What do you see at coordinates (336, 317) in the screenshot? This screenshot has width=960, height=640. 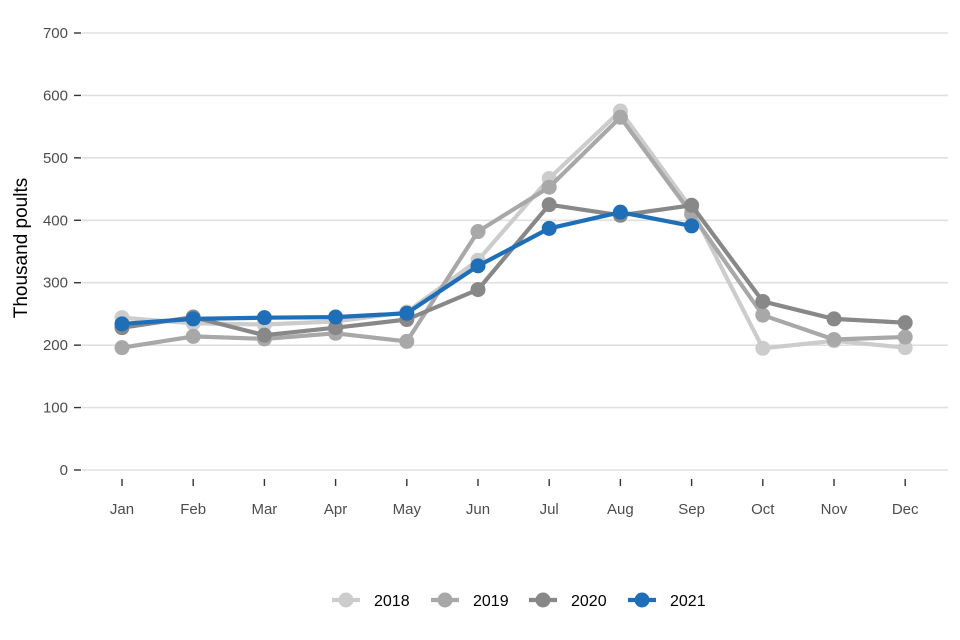 I see `data-point-2021-Apr` at bounding box center [336, 317].